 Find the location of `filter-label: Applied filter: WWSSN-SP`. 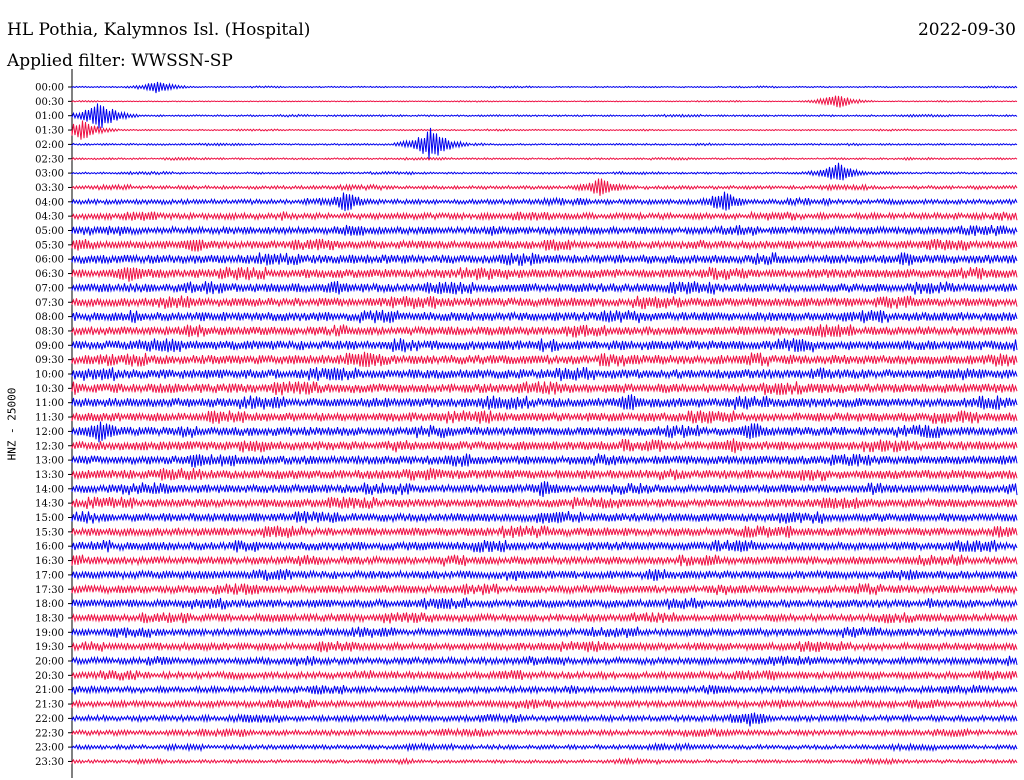

filter-label: Applied filter: WWSSN-SP is located at coordinates (120, 61).